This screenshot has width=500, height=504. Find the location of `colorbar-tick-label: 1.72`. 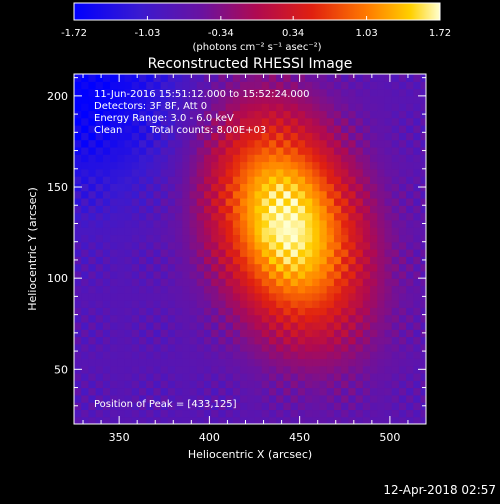

colorbar-tick-label: 1.72 is located at coordinates (440, 33).